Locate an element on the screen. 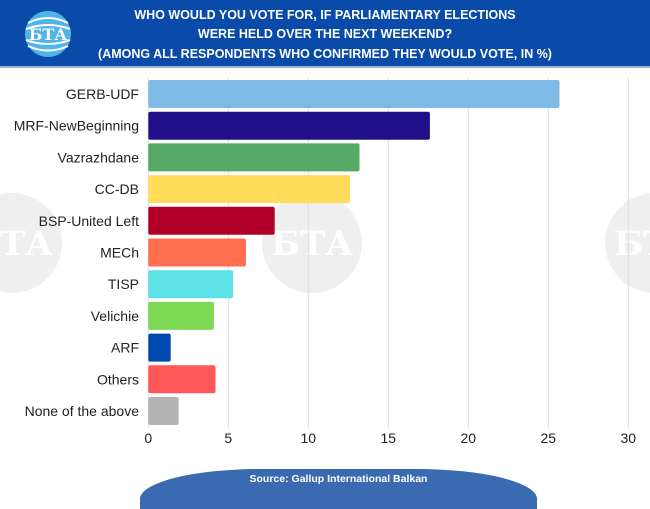 The image size is (650, 509). bta-logo: БТА is located at coordinates (48, 34).